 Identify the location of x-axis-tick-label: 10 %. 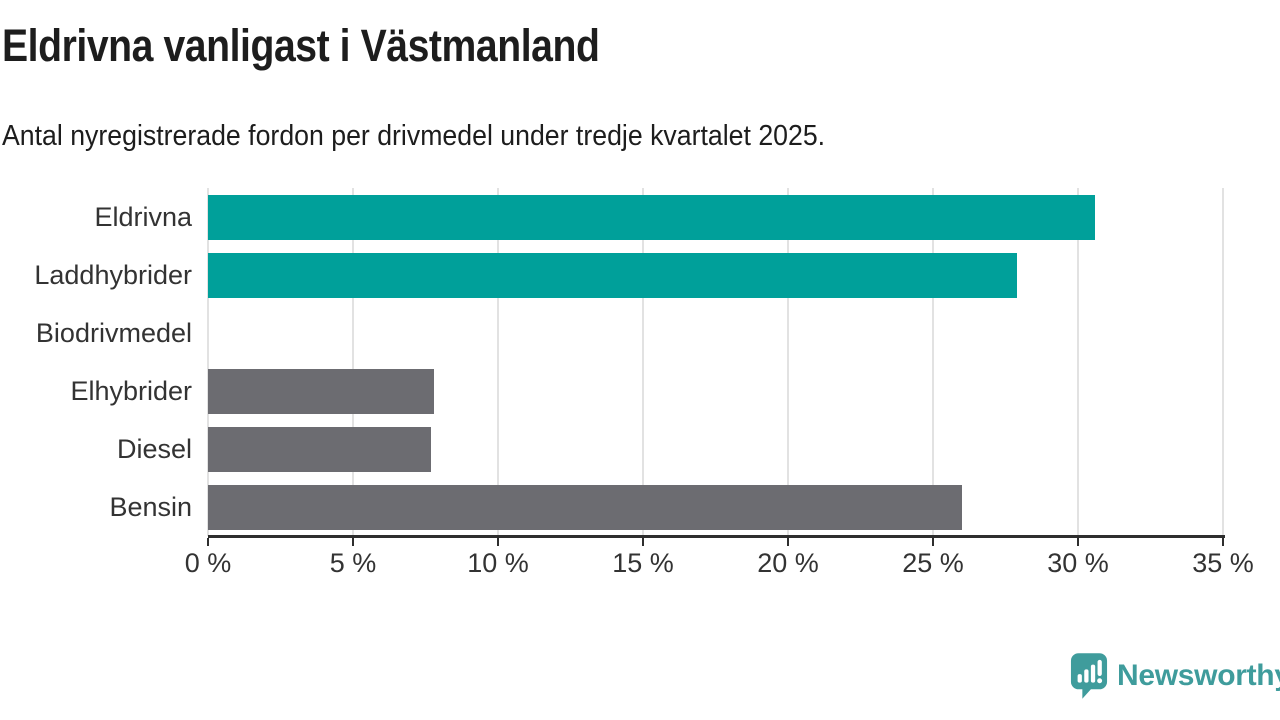
(498, 563).